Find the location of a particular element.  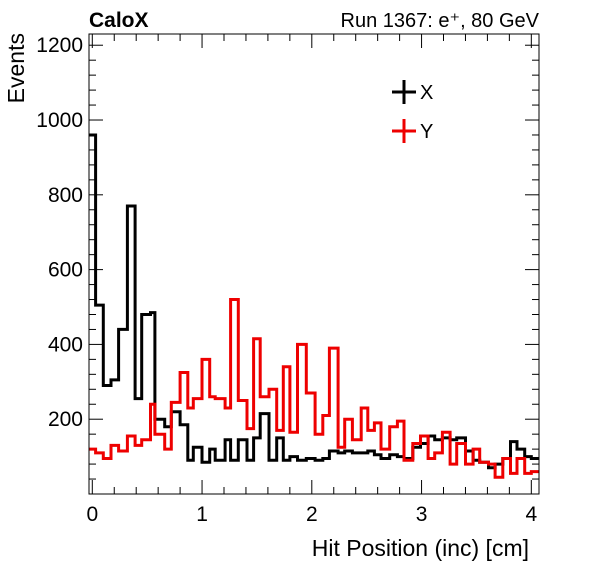

title-left: CaloX is located at coordinates (119, 20).